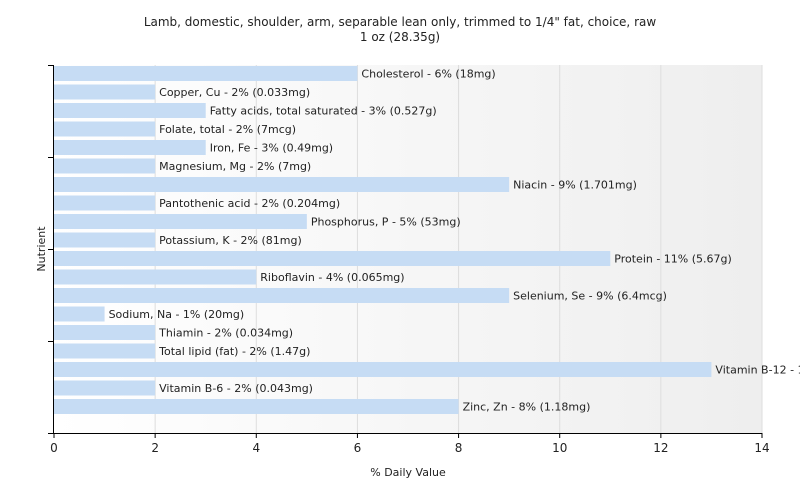 The image size is (800, 500). I want to click on x-tick-label: 8, so click(459, 448).